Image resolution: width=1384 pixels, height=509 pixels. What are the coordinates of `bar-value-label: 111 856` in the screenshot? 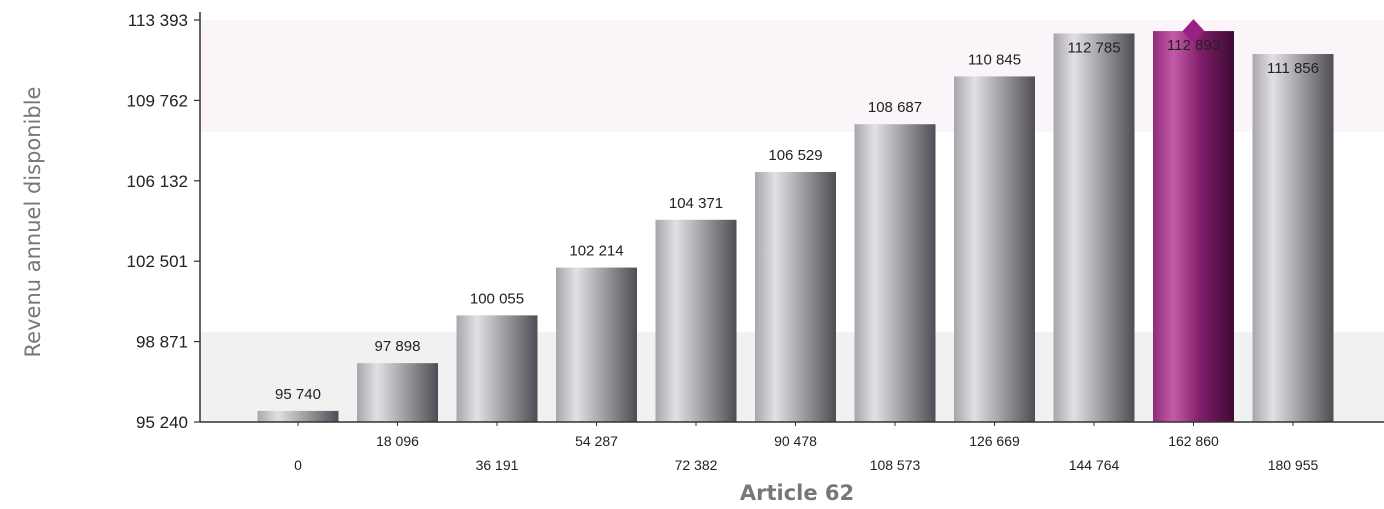 It's located at (1293, 68).